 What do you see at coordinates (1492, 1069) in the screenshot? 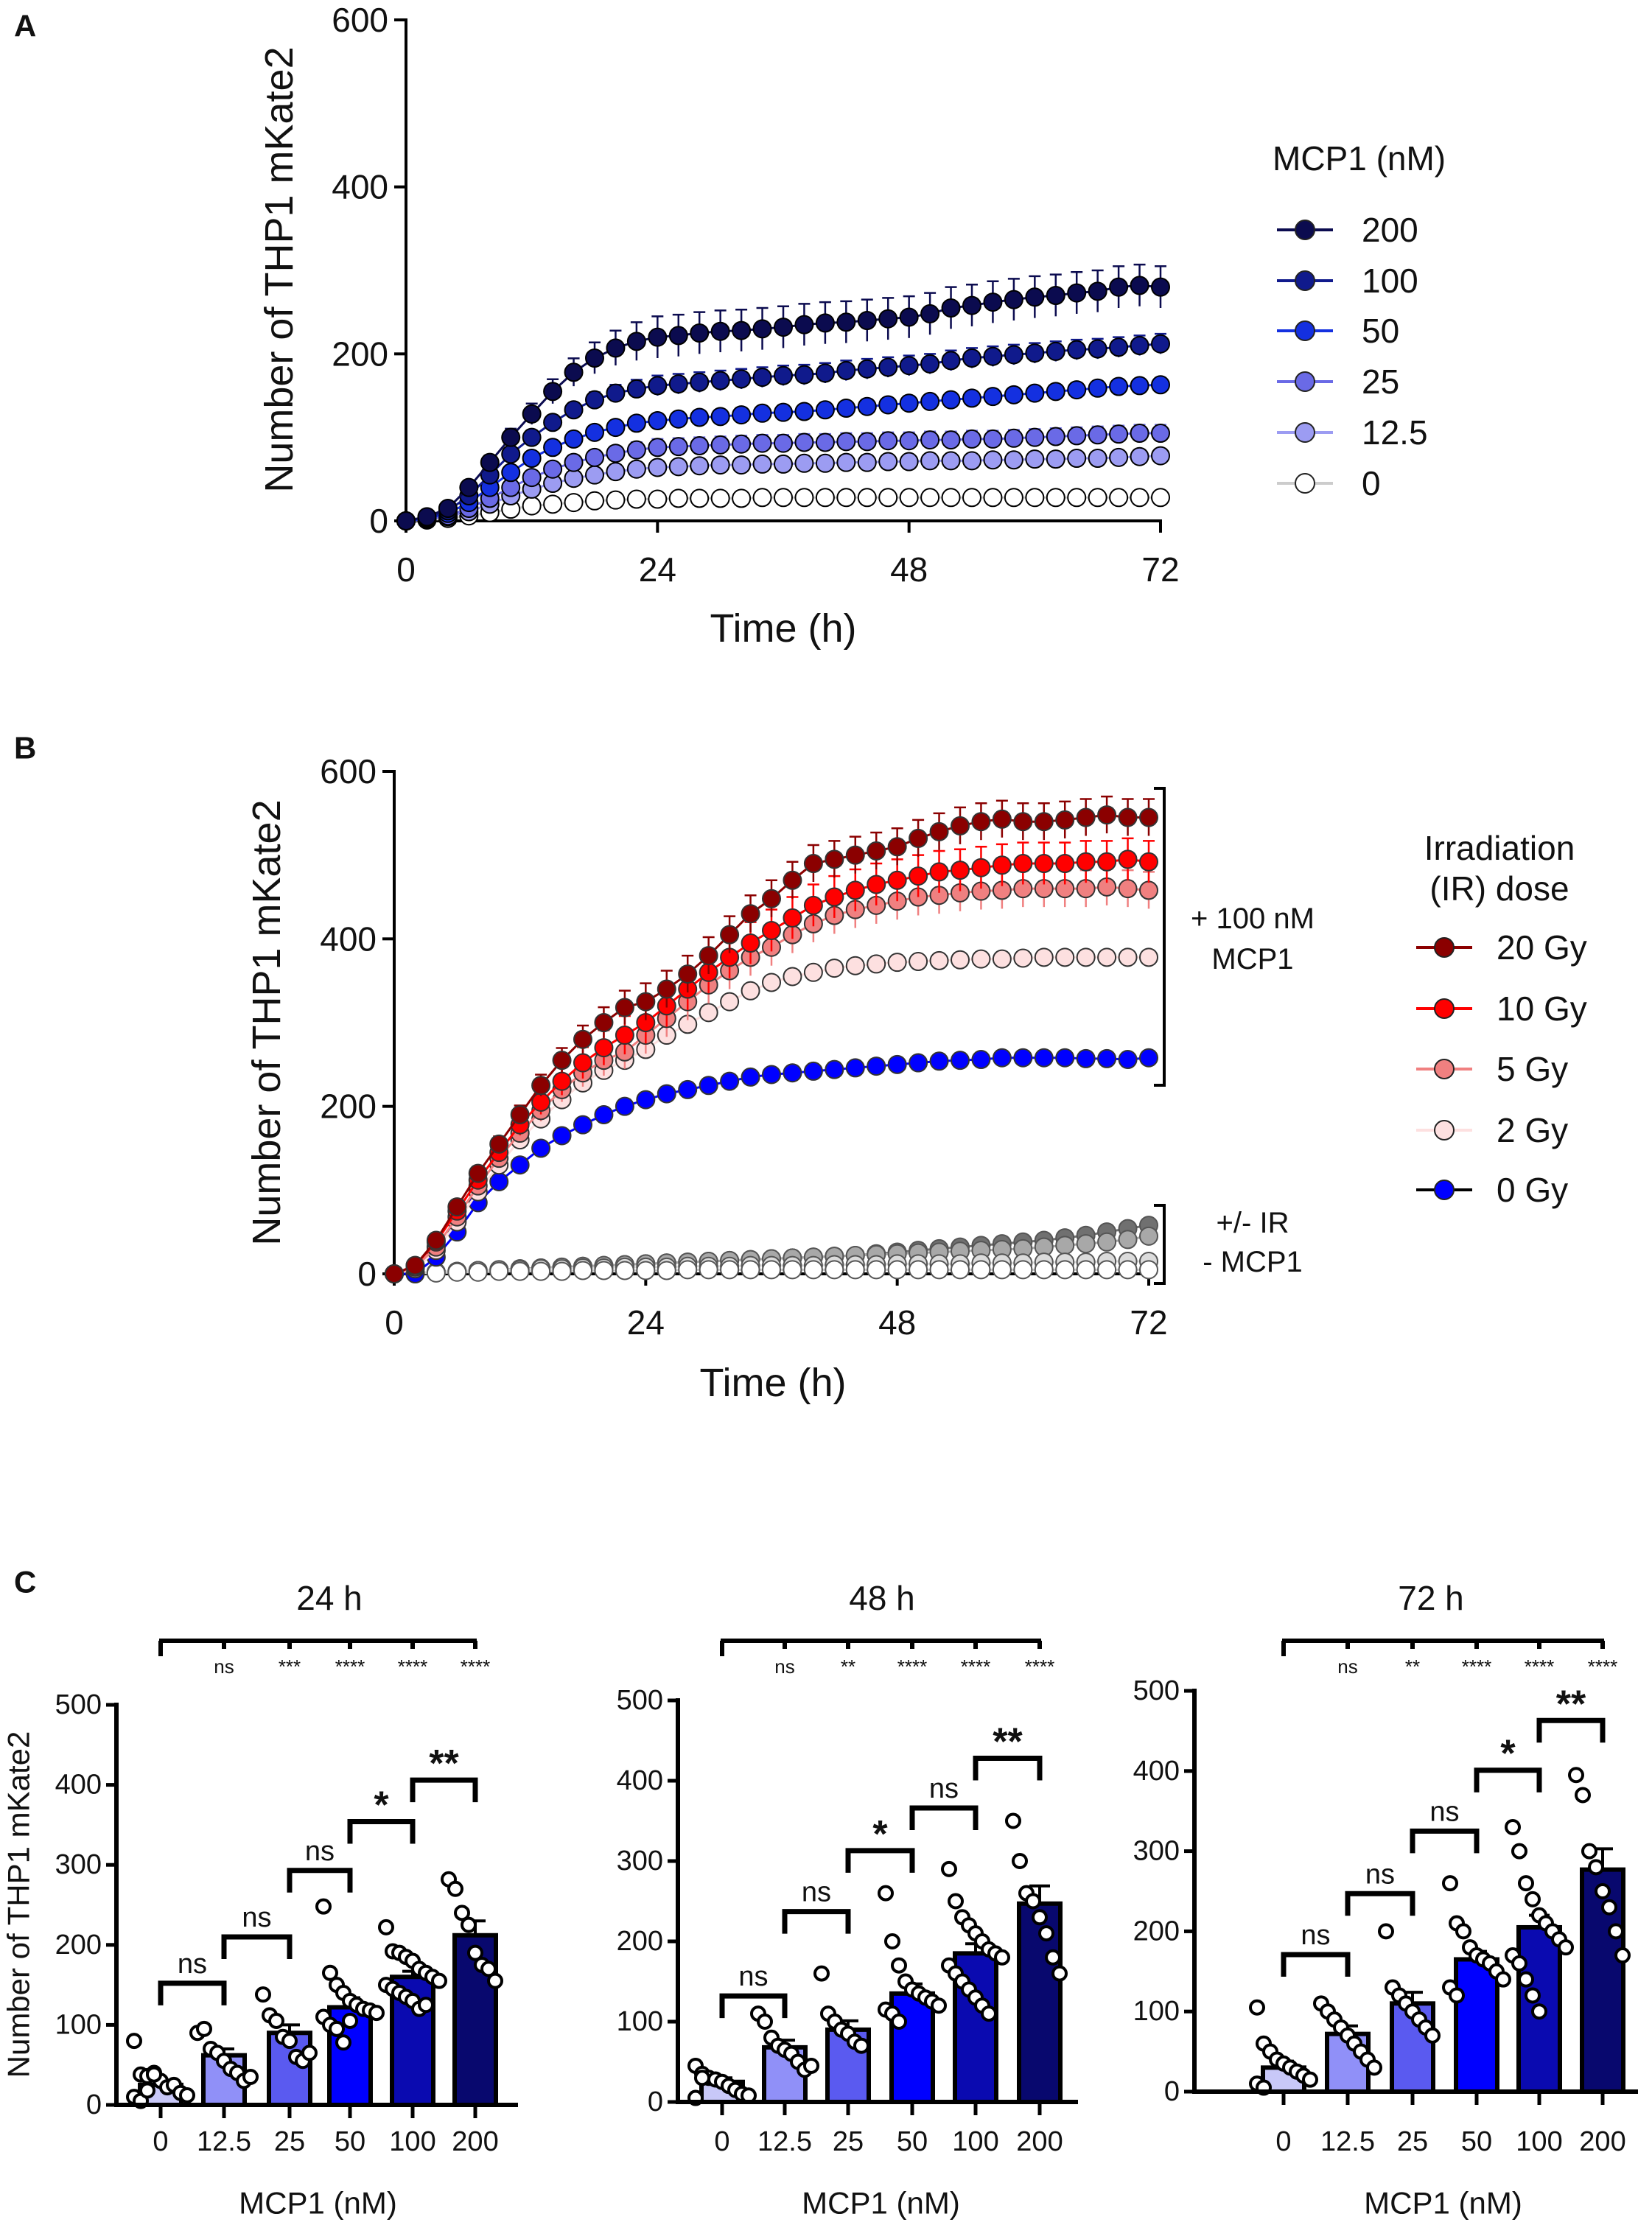
I see `legend-item: 5 Gy` at bounding box center [1492, 1069].